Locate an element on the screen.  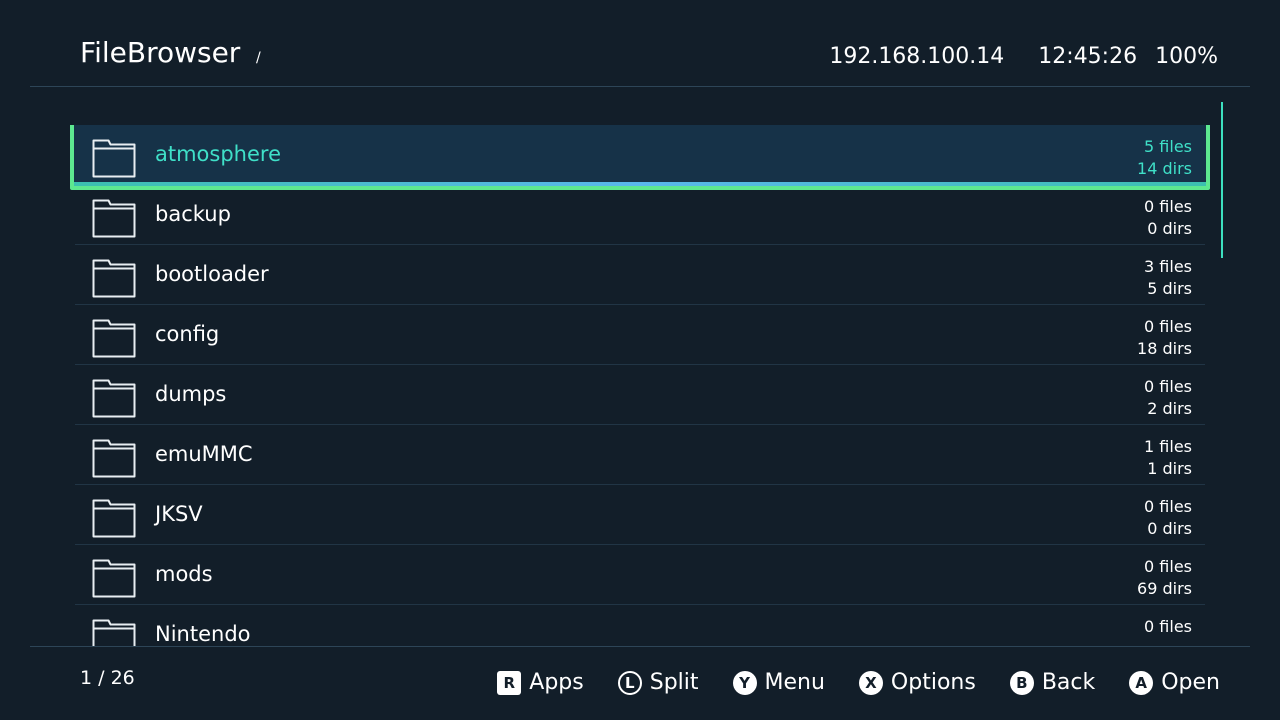
clock: 12:45:26 is located at coordinates (1088, 56).